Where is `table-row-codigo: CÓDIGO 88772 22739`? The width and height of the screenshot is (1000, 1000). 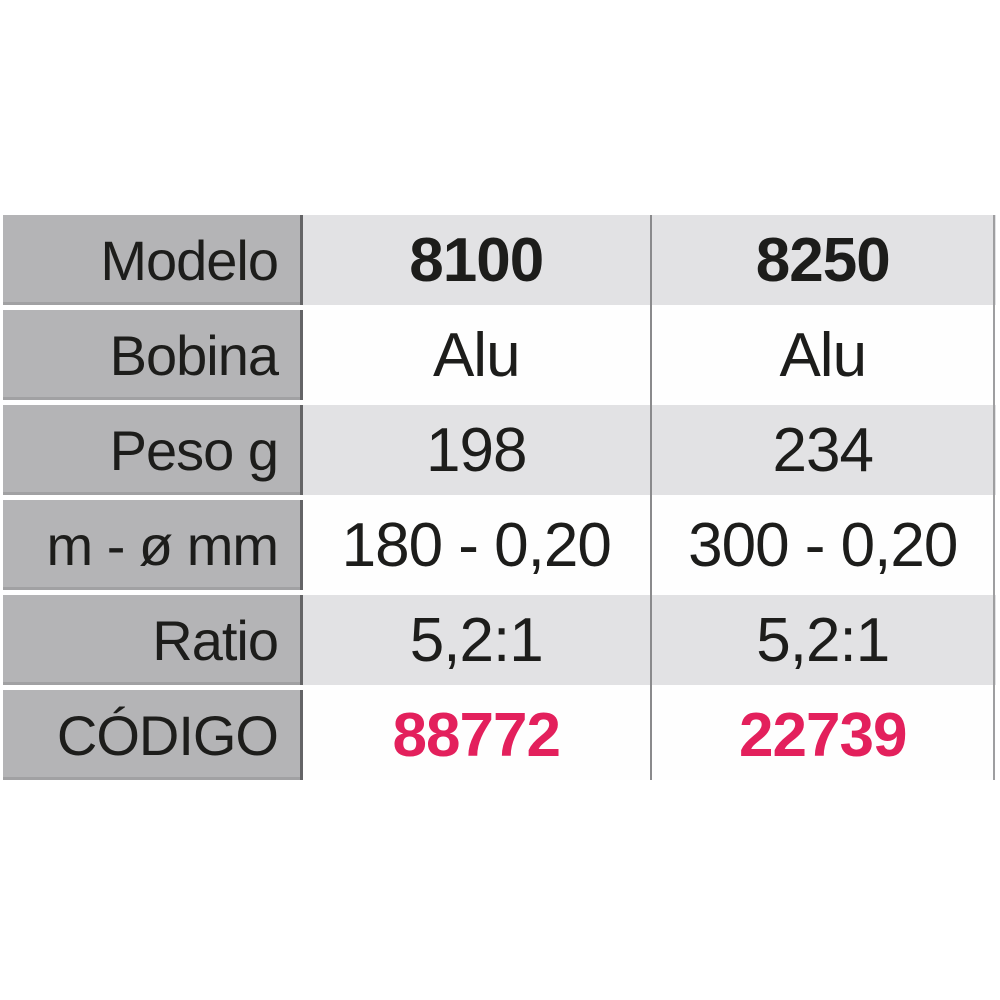 table-row-codigo: CÓDIGO 88772 22739 is located at coordinates (499, 735).